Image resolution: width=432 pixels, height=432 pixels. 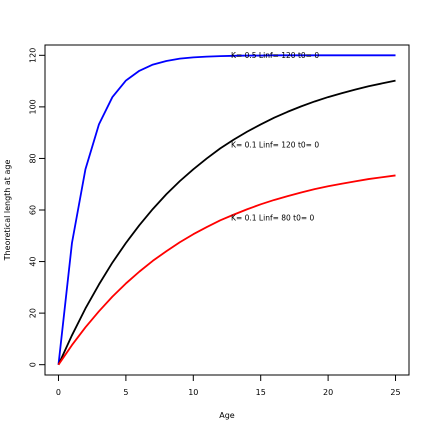 I want to click on y-tick-label: 20, so click(x=33, y=313).